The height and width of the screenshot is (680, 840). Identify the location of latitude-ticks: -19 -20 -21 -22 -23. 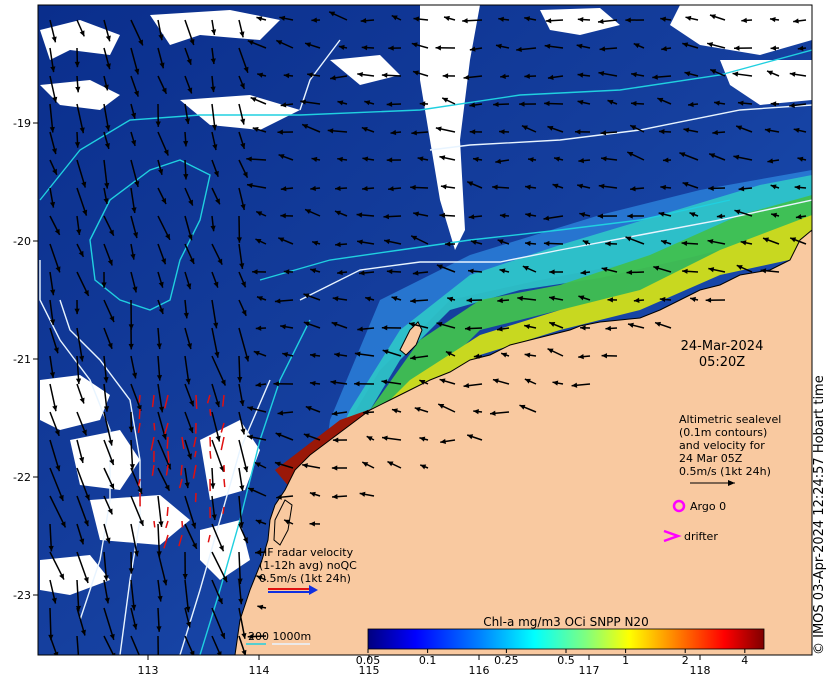
(25, 359).